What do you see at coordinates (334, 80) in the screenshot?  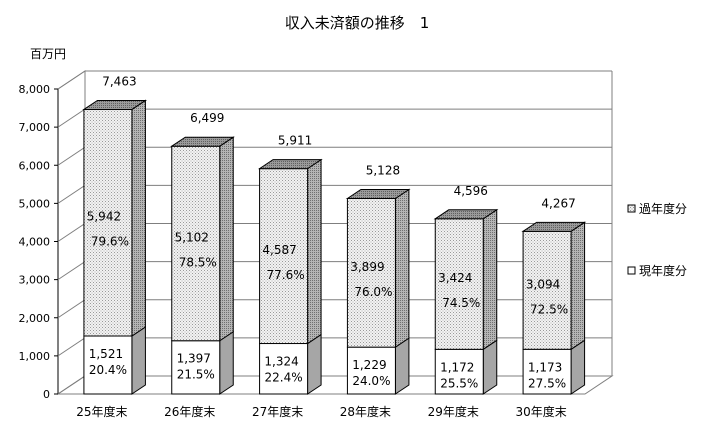 I see `gridline` at bounding box center [334, 80].